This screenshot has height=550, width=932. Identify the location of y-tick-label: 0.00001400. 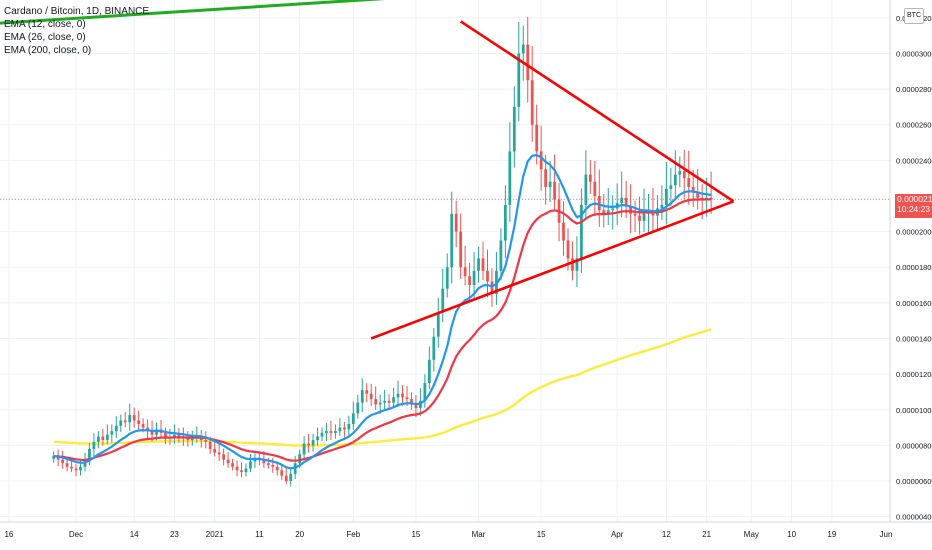
(914, 338).